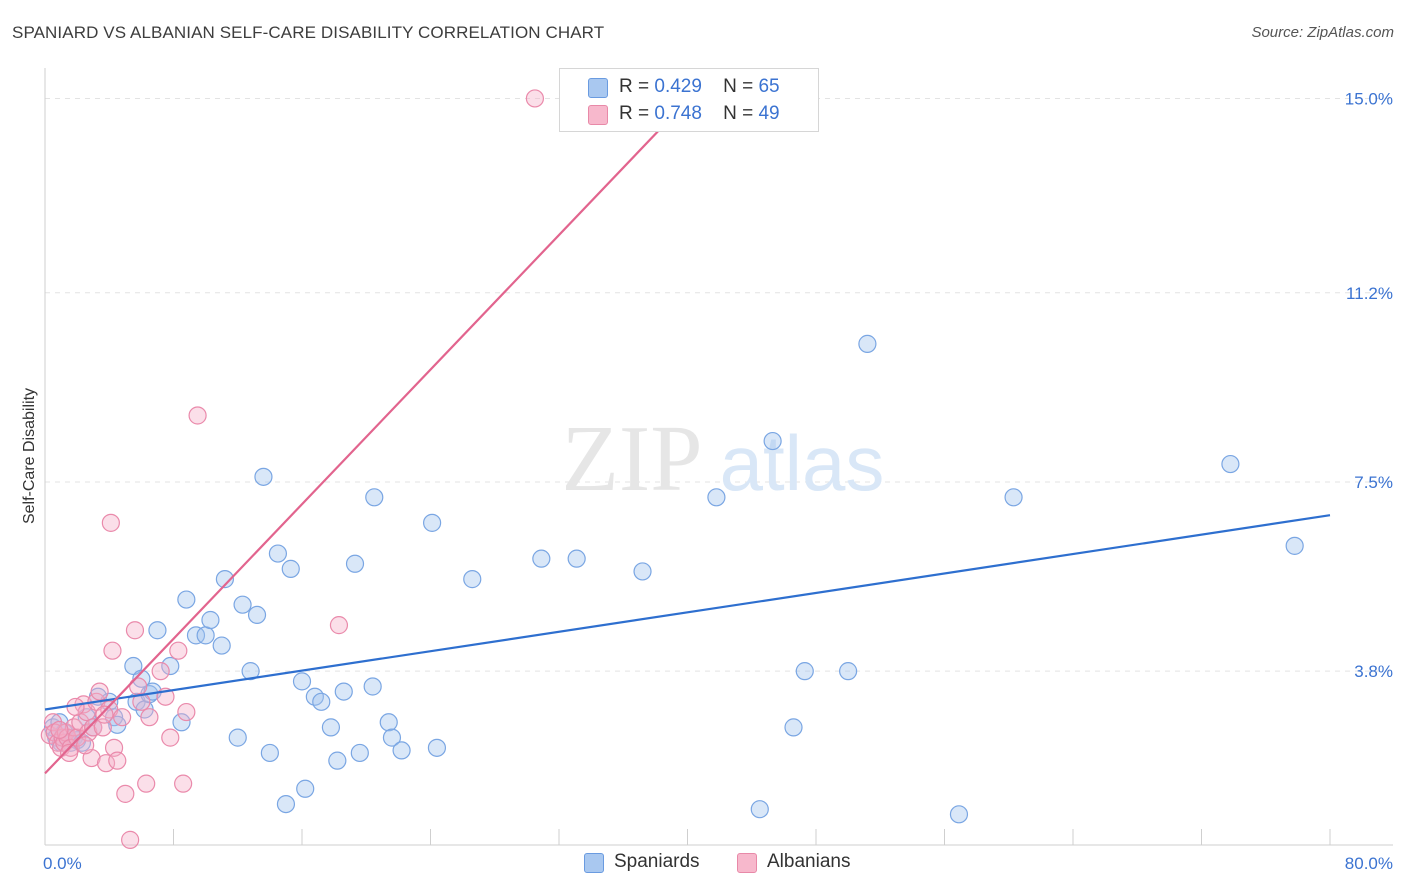  What do you see at coordinates (598, 88) in the screenshot?
I see `legend-swatch-spaniards` at bounding box center [598, 88].